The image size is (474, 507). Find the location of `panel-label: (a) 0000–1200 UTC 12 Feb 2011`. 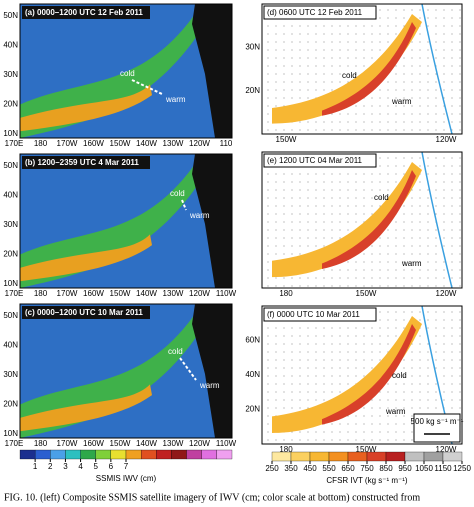

panel-label: (a) 0000–1200 UTC 12 Feb 2011 is located at coordinates (84, 12).